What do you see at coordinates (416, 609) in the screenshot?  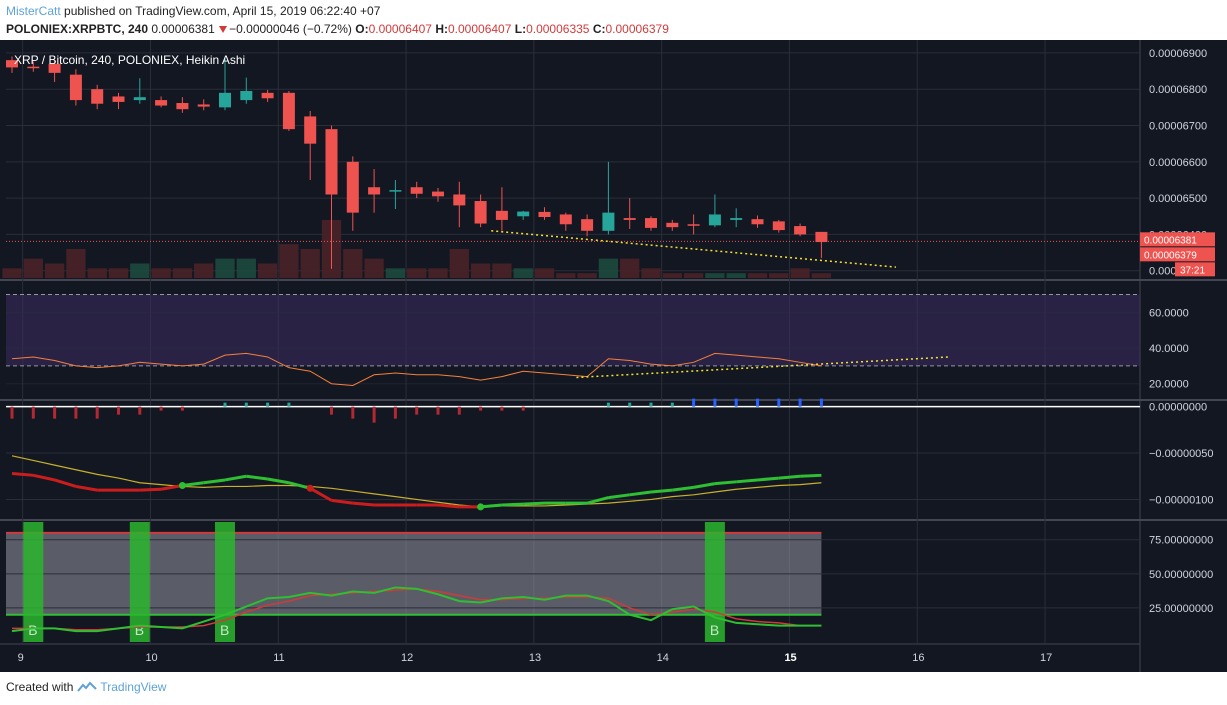 I see `stoch-k-line` at bounding box center [416, 609].